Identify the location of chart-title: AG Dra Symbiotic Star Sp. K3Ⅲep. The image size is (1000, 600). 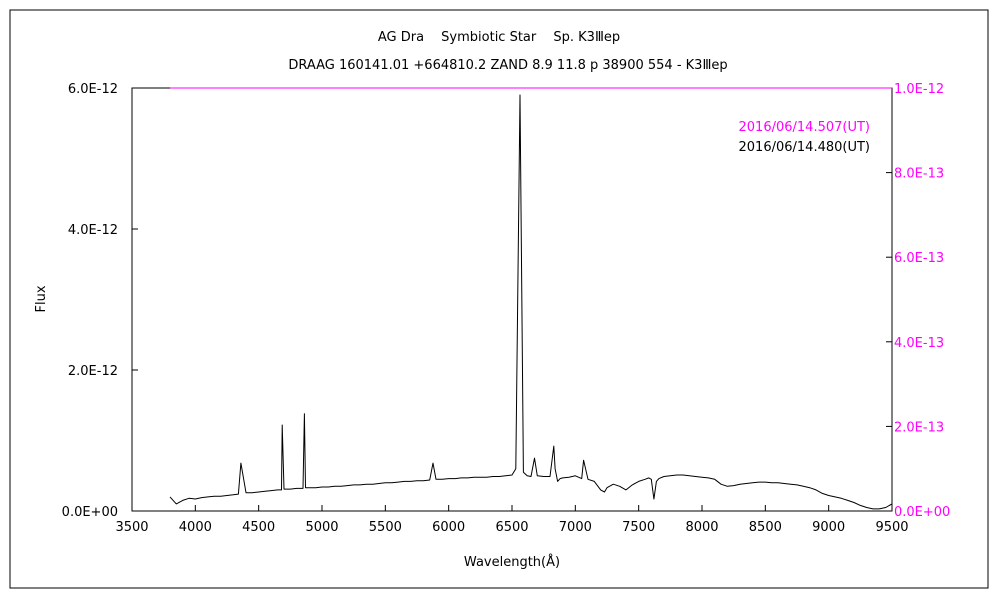
(499, 37).